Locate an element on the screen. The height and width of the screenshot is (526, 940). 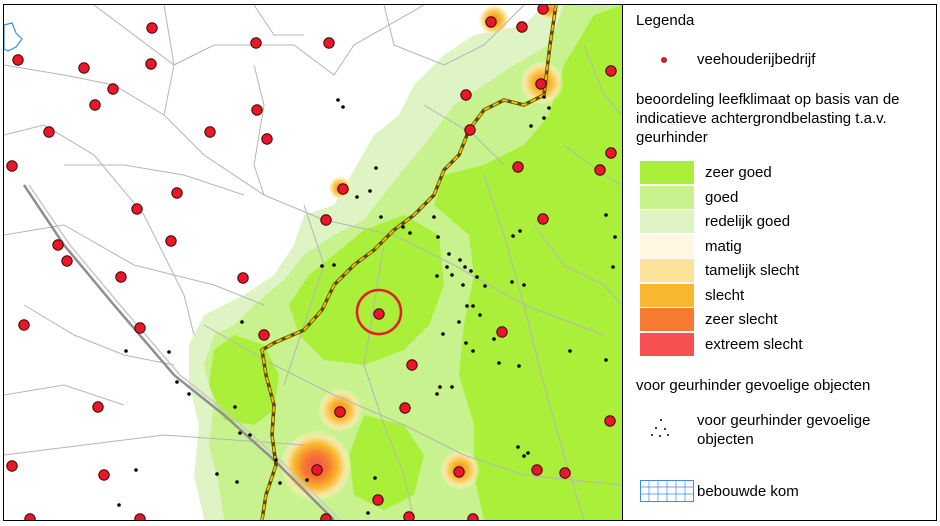
legend-class-label: extreem slecht is located at coordinates (754, 344).